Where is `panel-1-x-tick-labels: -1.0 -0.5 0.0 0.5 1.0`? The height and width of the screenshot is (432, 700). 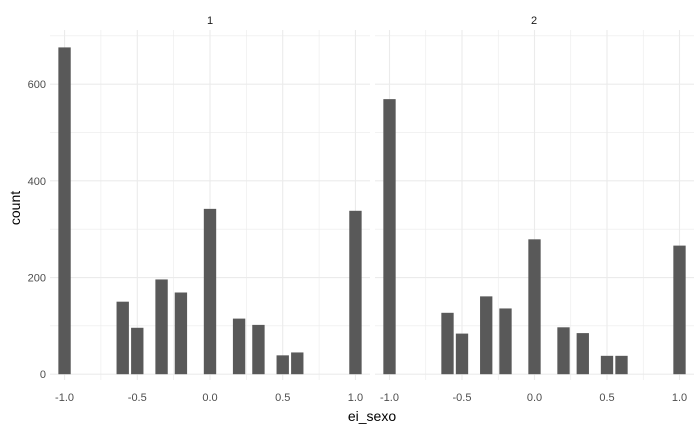
panel-1-x-tick-labels: -1.0 -0.5 0.0 0.5 1.0 is located at coordinates (209, 398).